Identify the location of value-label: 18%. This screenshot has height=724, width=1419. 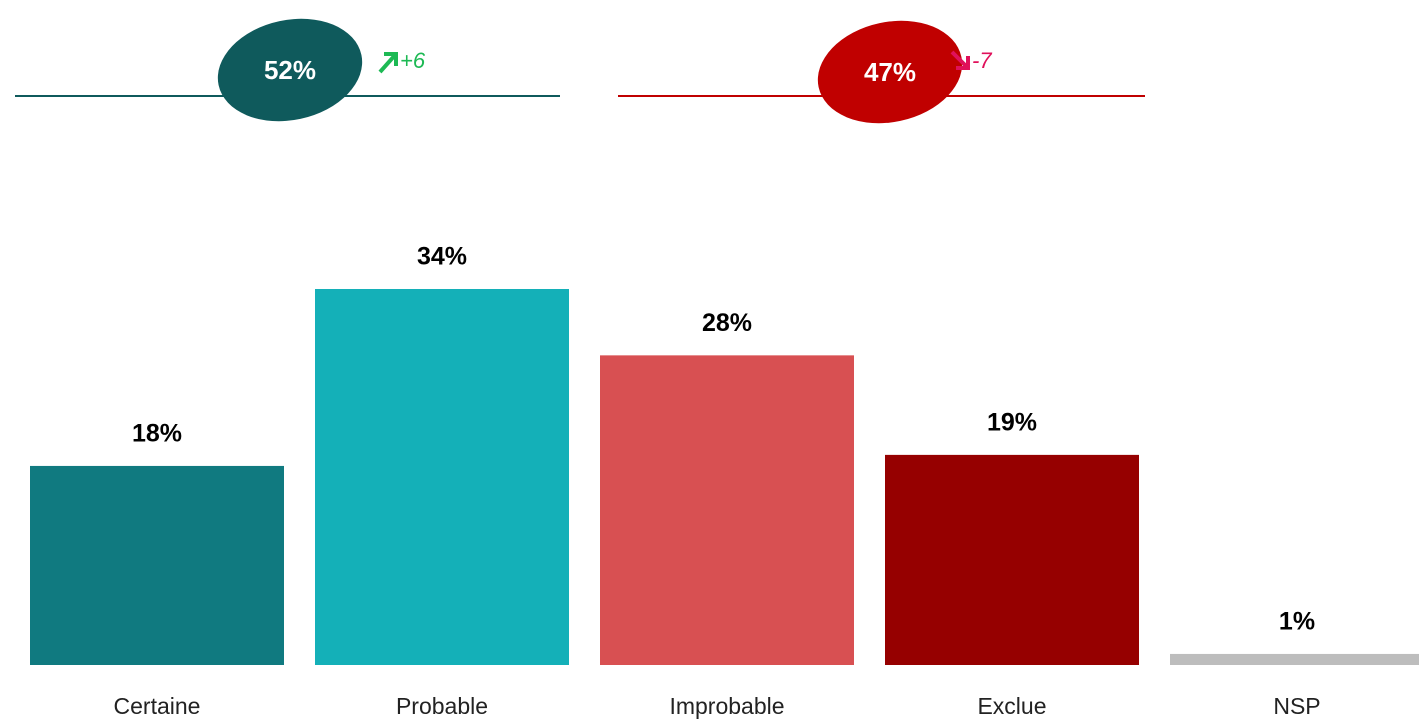
(157, 434).